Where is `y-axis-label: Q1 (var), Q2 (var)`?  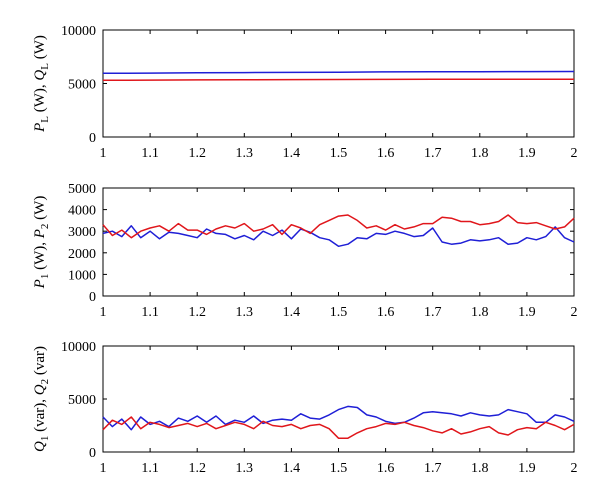 y-axis-label: Q1 (var), Q2 (var) is located at coordinates (41, 399).